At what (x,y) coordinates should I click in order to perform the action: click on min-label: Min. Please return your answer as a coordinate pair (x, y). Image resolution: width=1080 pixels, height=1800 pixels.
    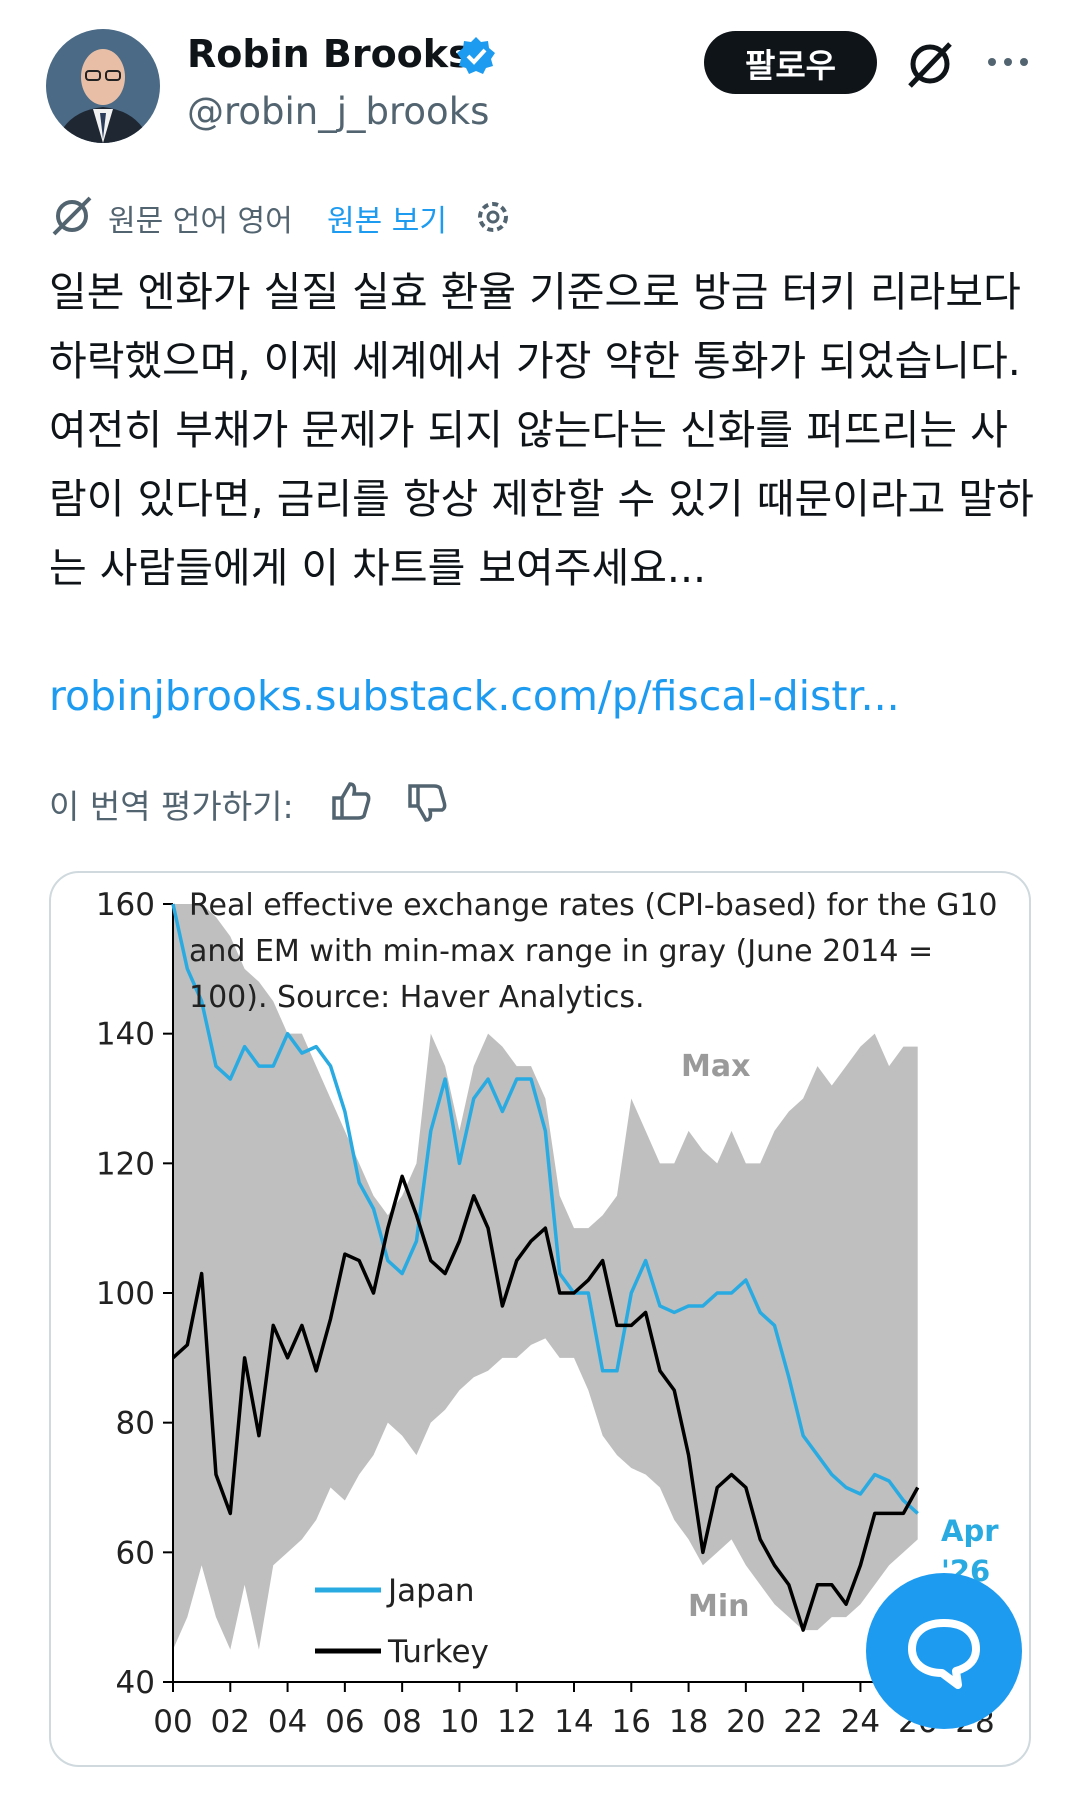
    Looking at the image, I should click on (719, 1606).